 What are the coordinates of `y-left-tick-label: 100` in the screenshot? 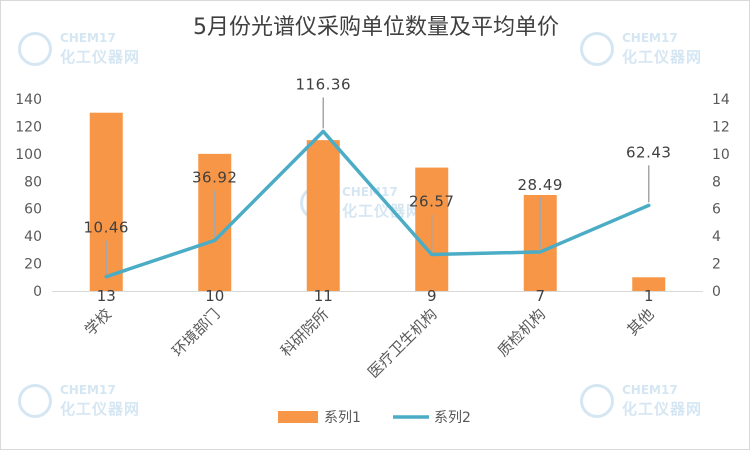 It's located at (28, 155).